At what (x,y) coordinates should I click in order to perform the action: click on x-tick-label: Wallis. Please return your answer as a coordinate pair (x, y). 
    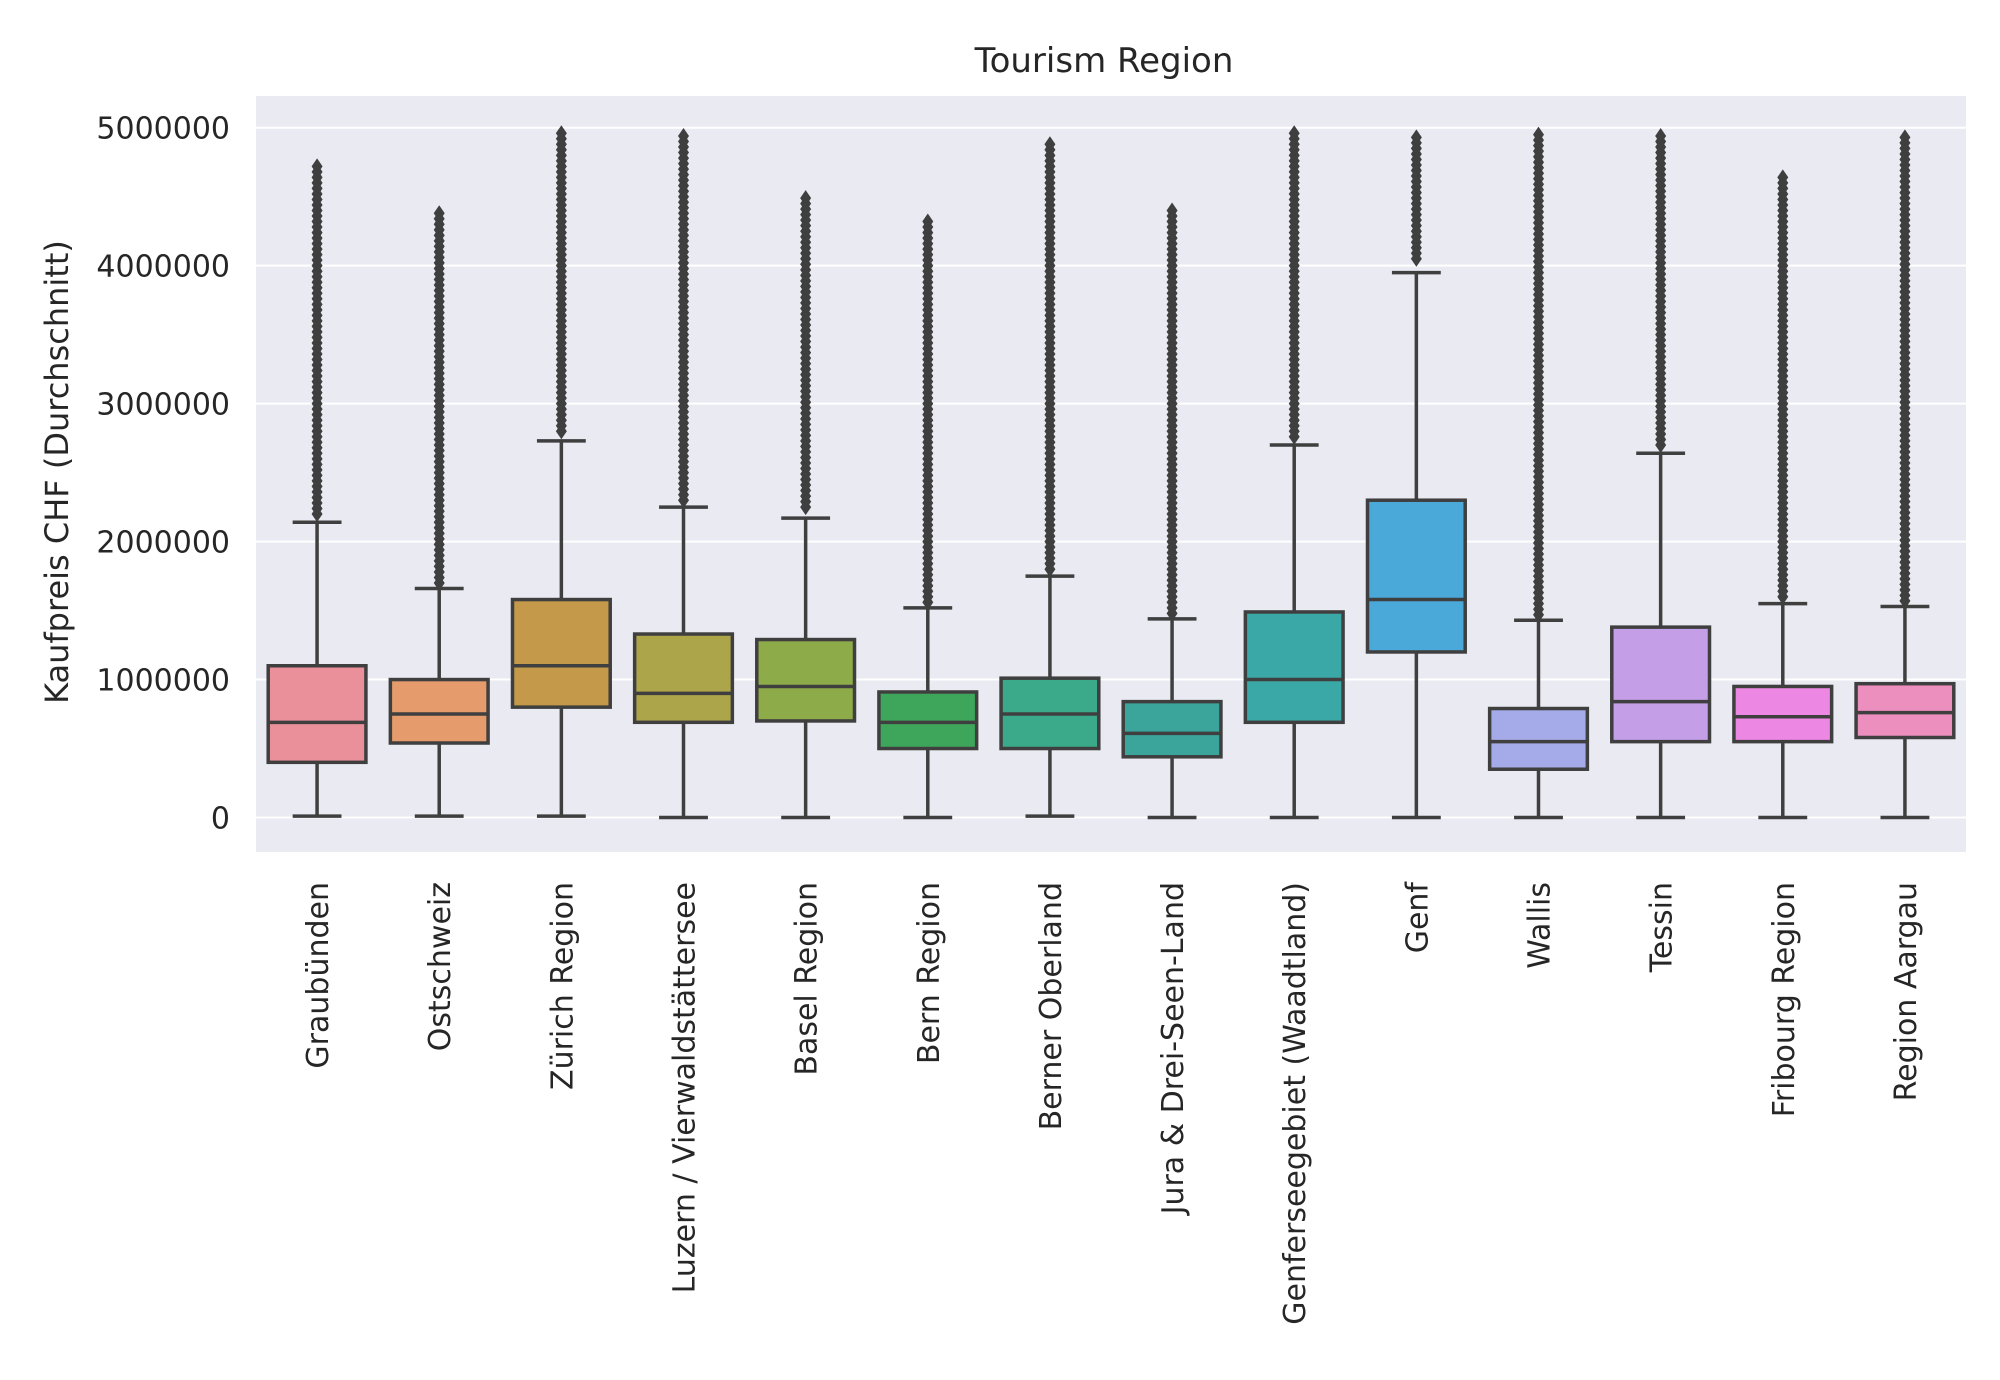
    Looking at the image, I should click on (1540, 925).